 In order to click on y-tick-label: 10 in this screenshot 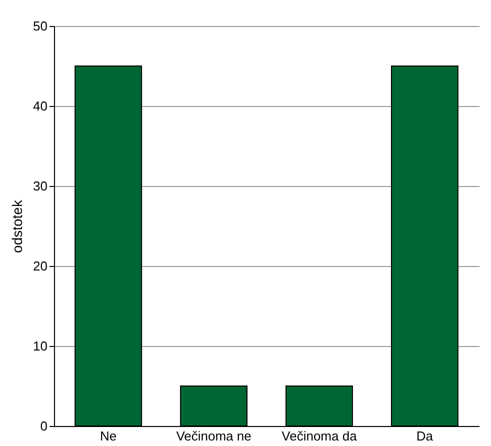, I will do `click(40, 346)`.